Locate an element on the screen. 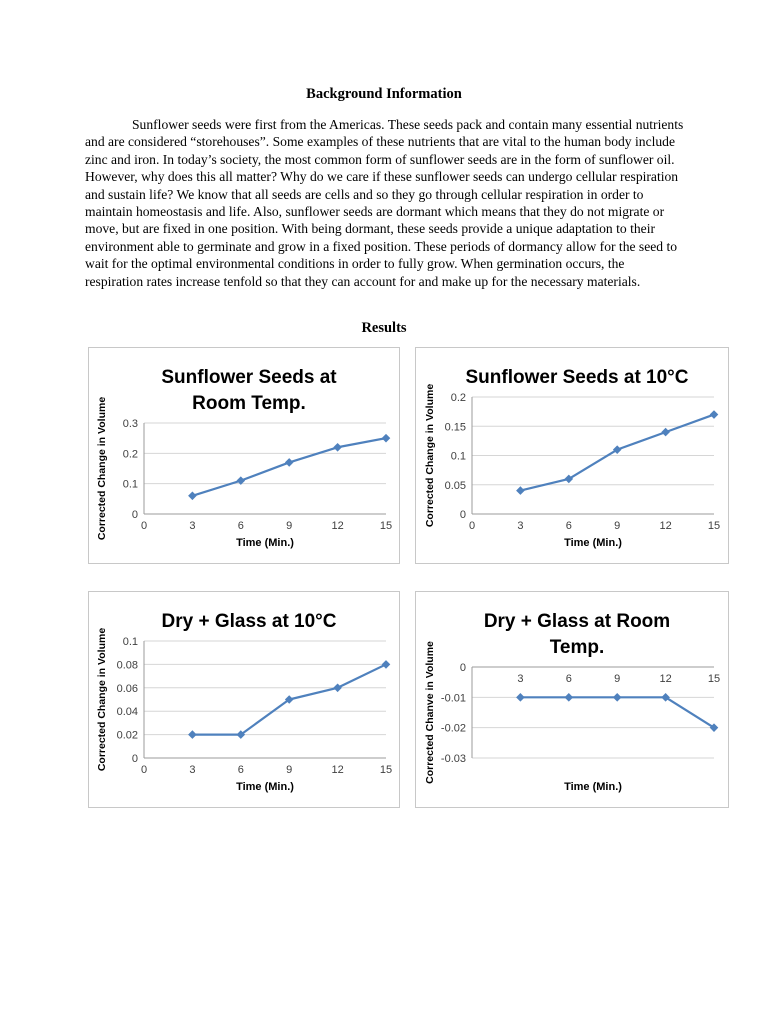  y-axis-title: Corrected Chanve in Volume is located at coordinates (430, 712).